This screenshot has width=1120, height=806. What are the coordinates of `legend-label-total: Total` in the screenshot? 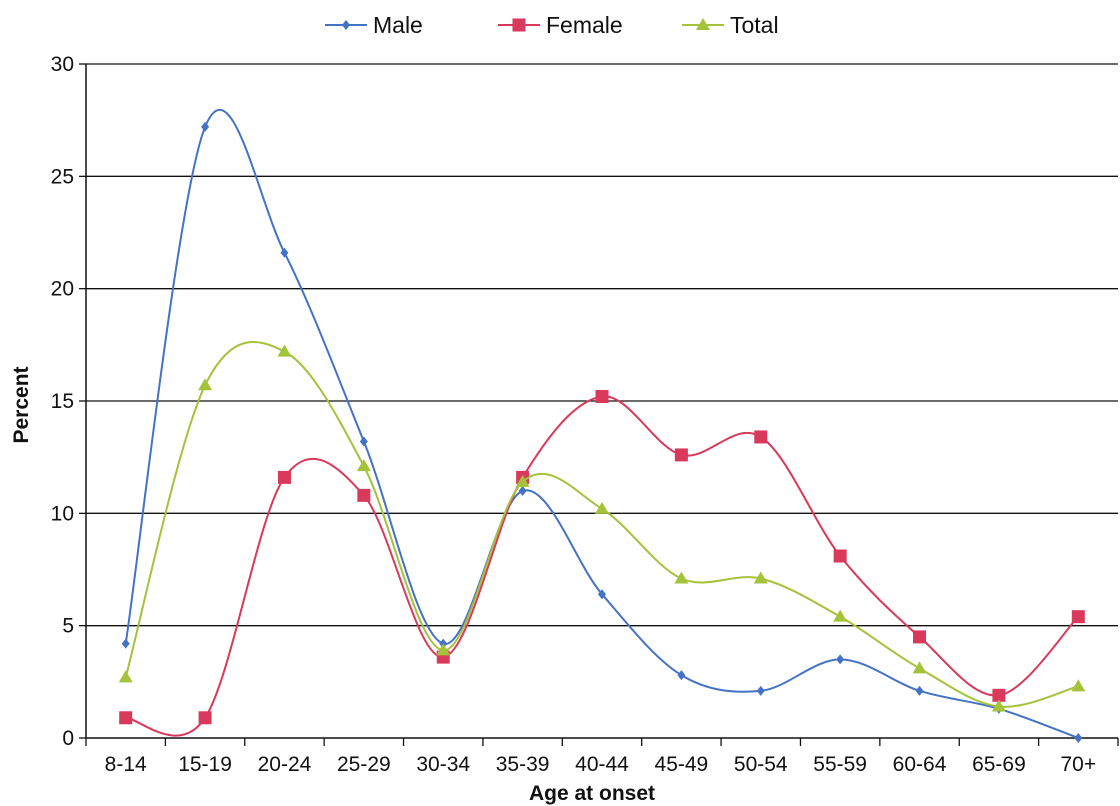 It's located at (754, 25).